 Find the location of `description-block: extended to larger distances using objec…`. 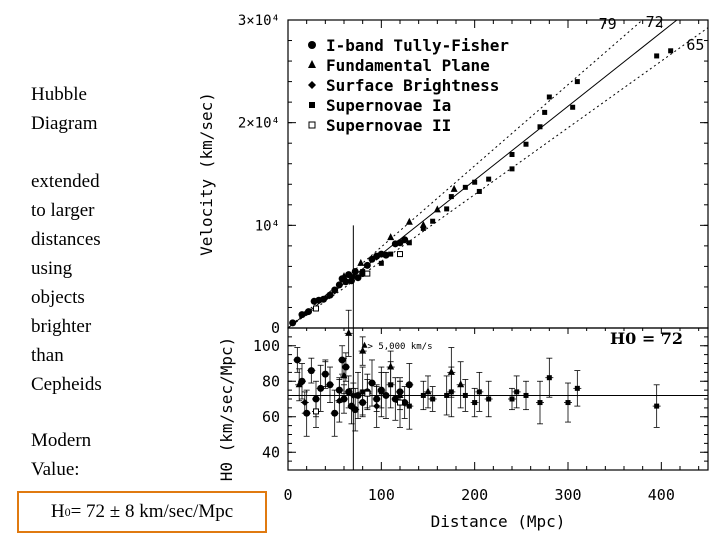

description-block: extended to larger distances using objec… is located at coordinates (101, 283).